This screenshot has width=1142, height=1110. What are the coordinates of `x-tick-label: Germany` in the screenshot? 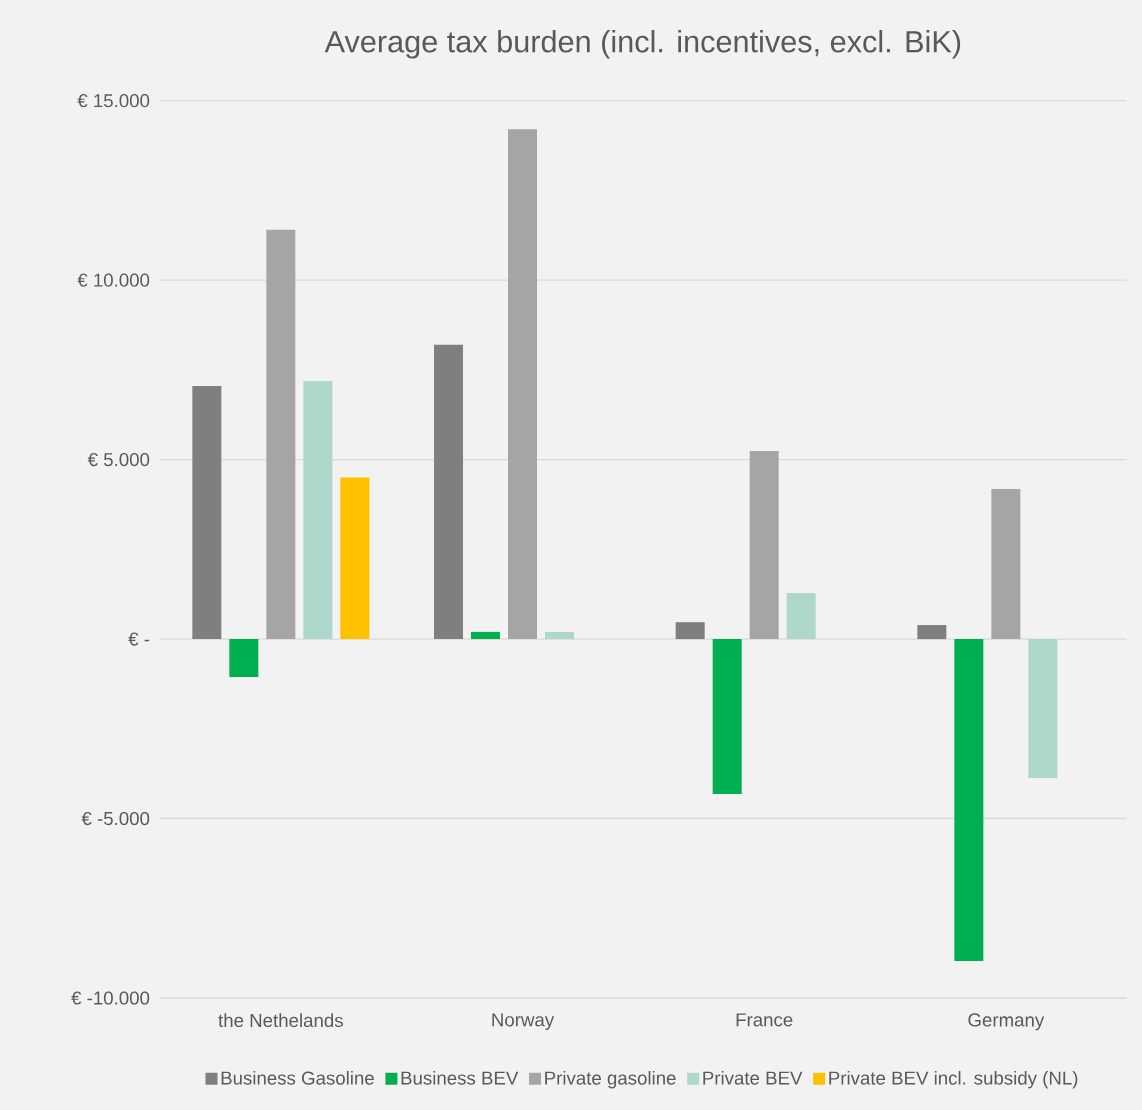 It's located at (1006, 1022).